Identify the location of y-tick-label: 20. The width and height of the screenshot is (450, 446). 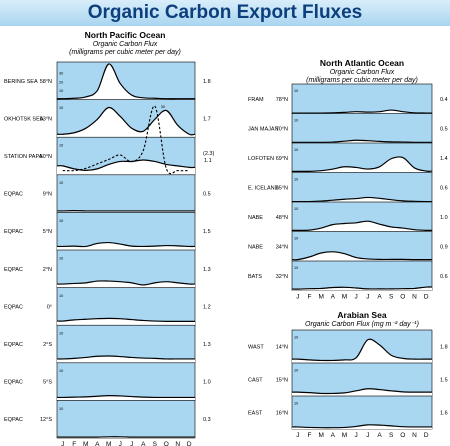
(61, 82).